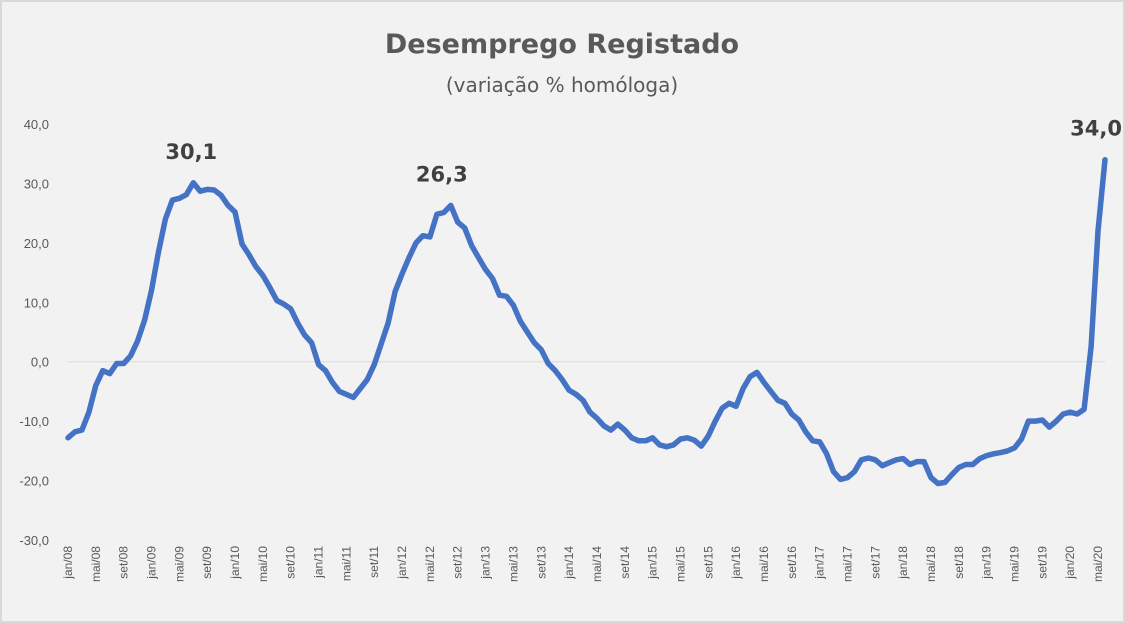 The height and width of the screenshot is (623, 1125). Describe the element at coordinates (513, 564) in the screenshot. I see `x-tick-label: mai/13` at that location.